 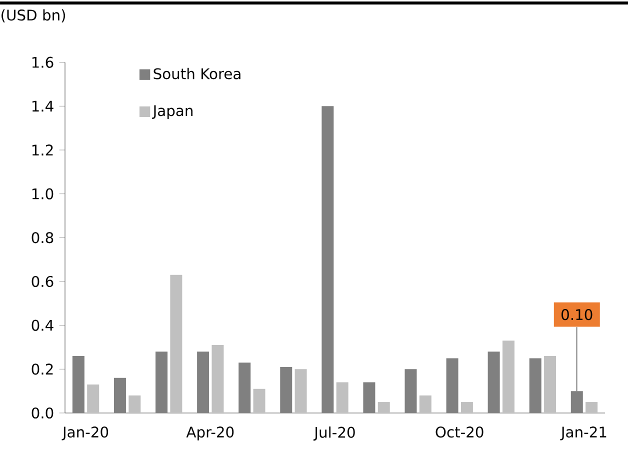 What do you see at coordinates (42, 150) in the screenshot?
I see `y-tick-label: 1.2` at bounding box center [42, 150].